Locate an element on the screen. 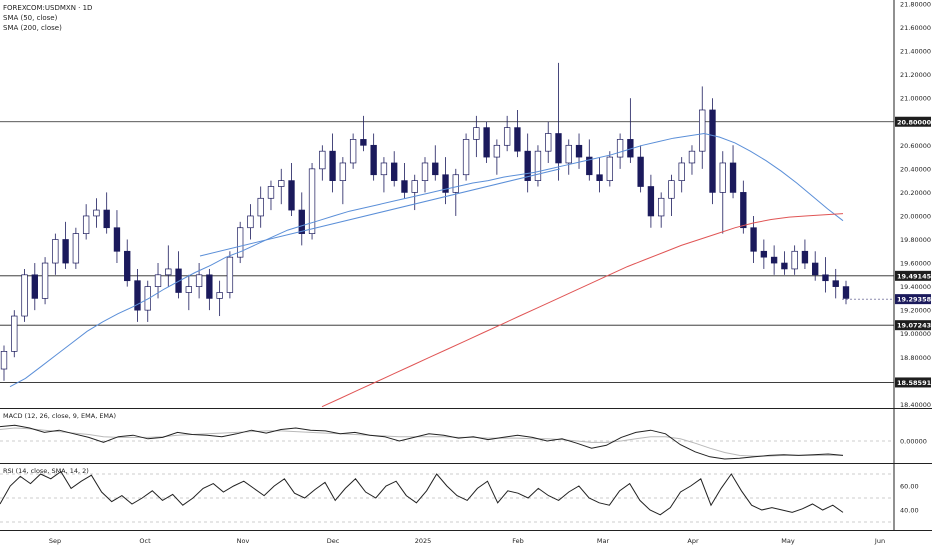  current-price-label: 19.29358 is located at coordinates (914, 300).